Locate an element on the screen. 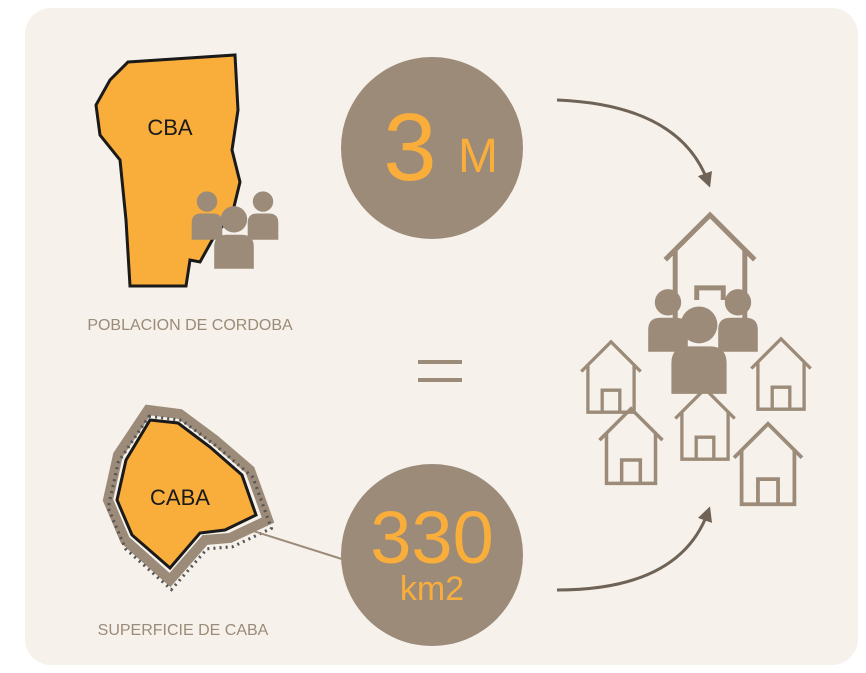 Image resolution: width=866 pixels, height=673 pixels. caption: POBLACION DE CORDOBA is located at coordinates (190, 325).